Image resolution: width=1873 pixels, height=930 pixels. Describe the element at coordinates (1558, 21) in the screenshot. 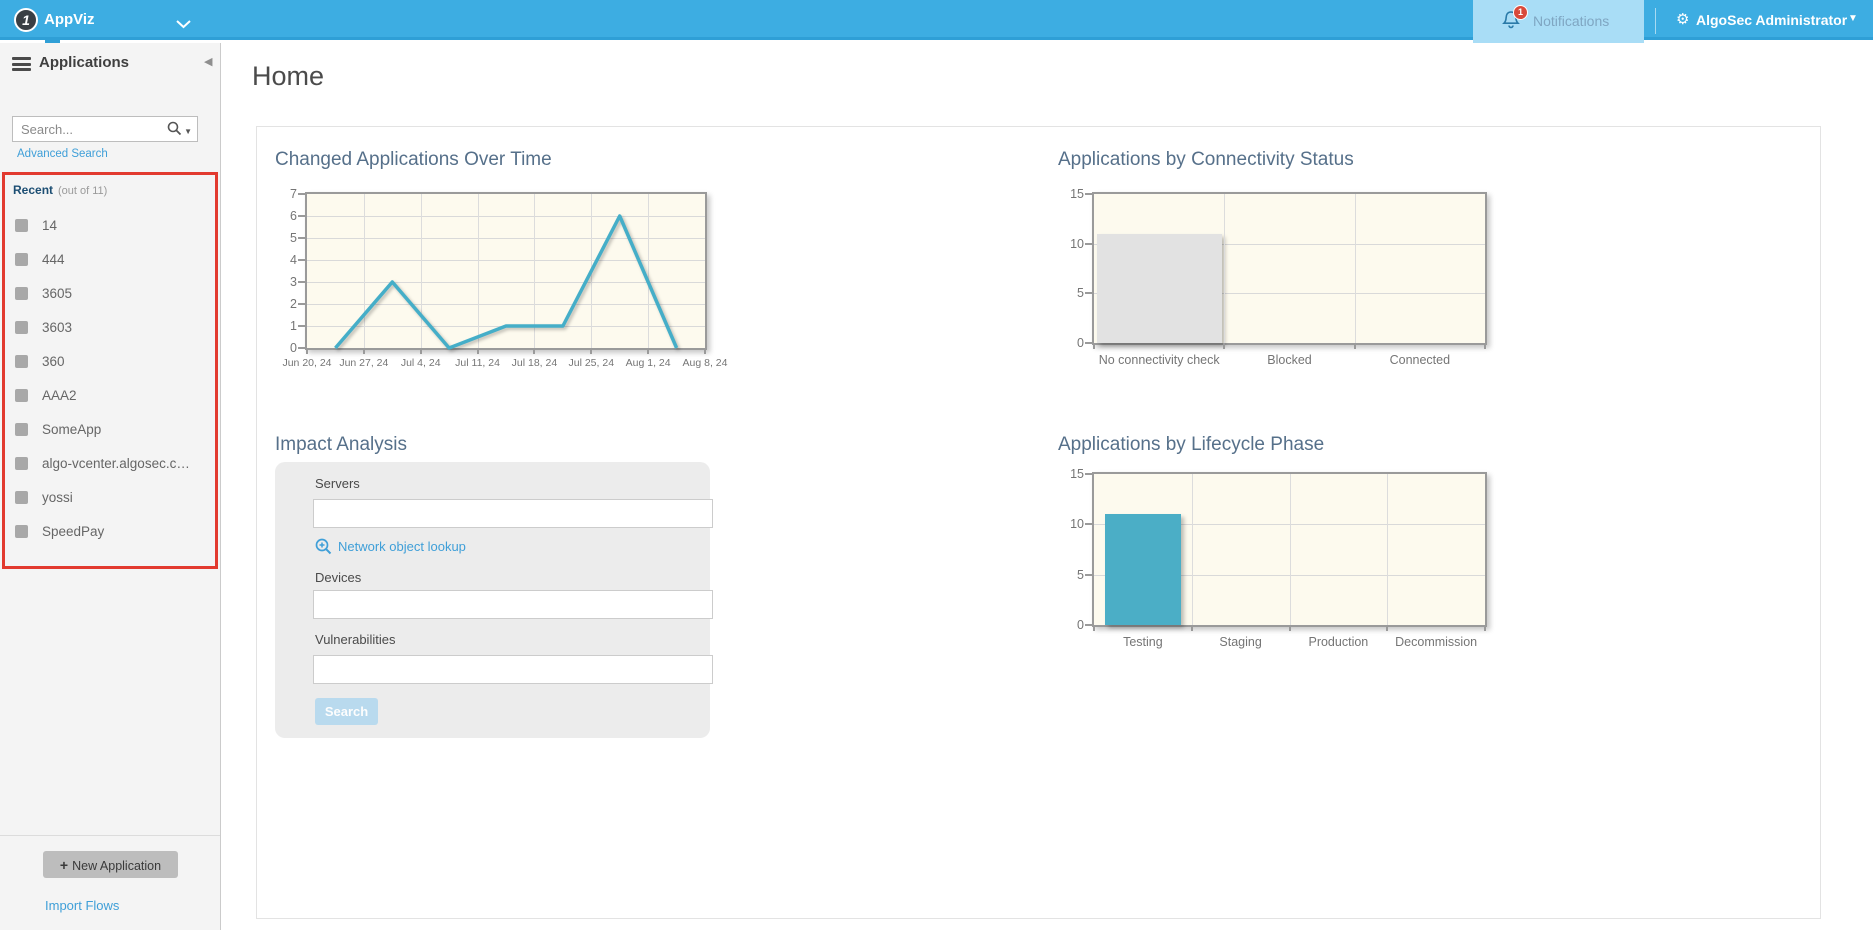

I see `notifications-button: 1 Notifications` at that location.